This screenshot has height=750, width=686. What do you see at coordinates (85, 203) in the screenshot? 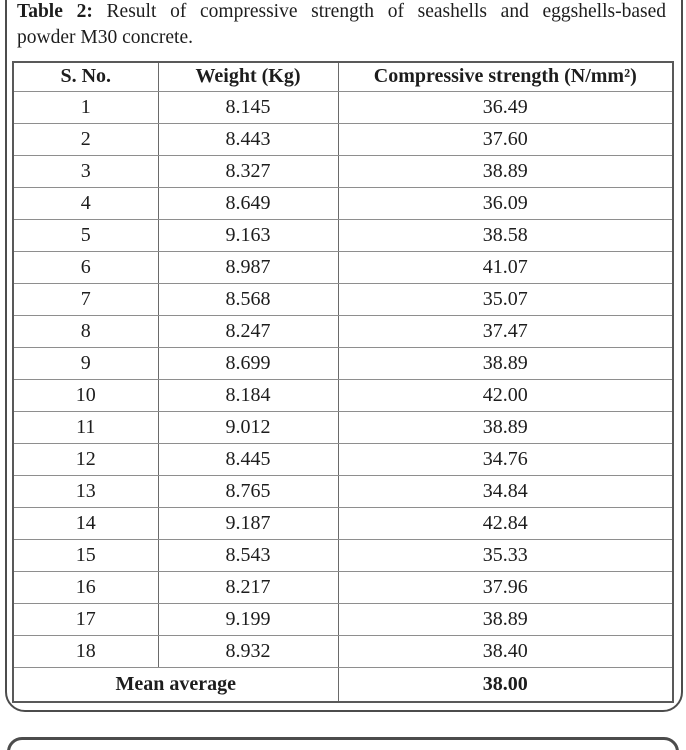
I see `cell-sno: 4` at bounding box center [85, 203].